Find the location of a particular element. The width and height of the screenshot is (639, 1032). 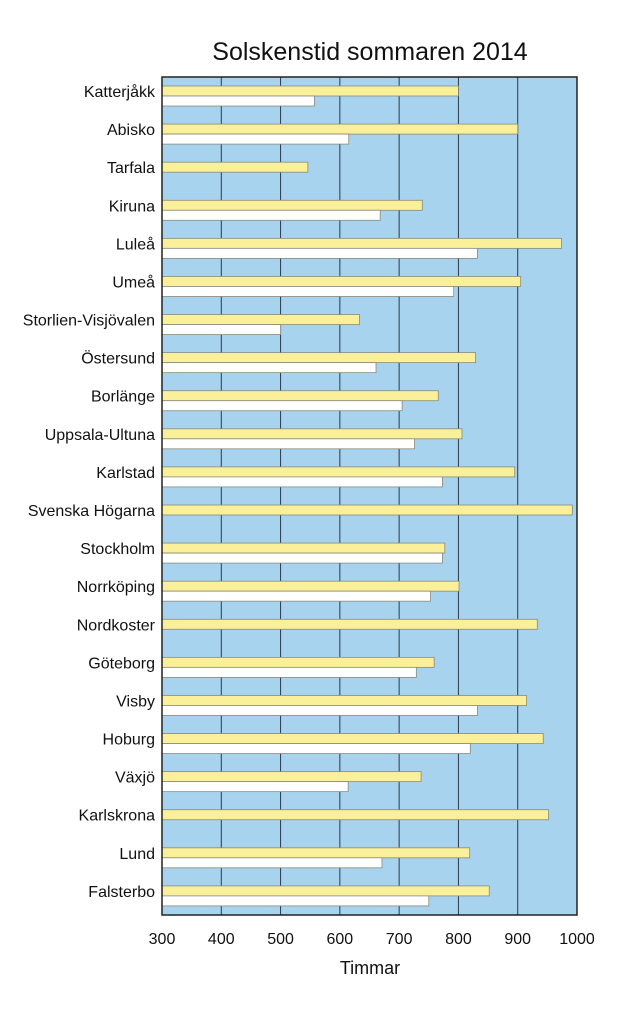

category-label: Nordkoster is located at coordinates (116, 625).